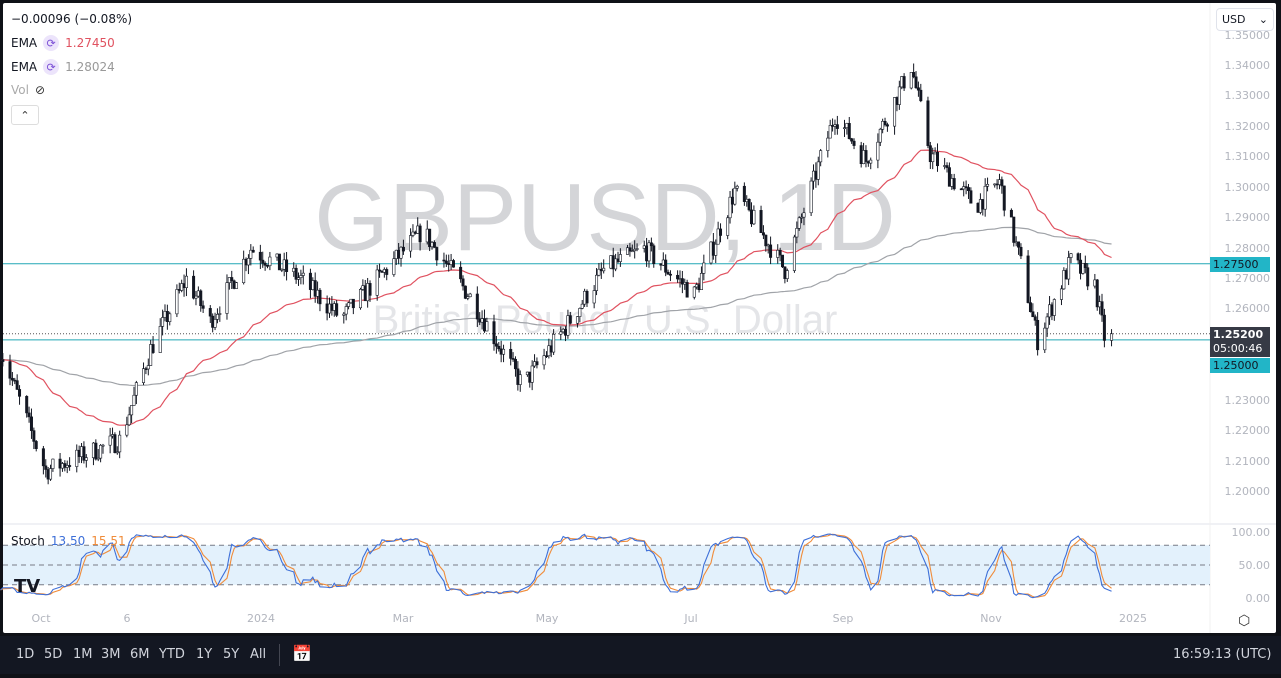 The height and width of the screenshot is (678, 1281). I want to click on time-axis-label: Jul, so click(691, 618).